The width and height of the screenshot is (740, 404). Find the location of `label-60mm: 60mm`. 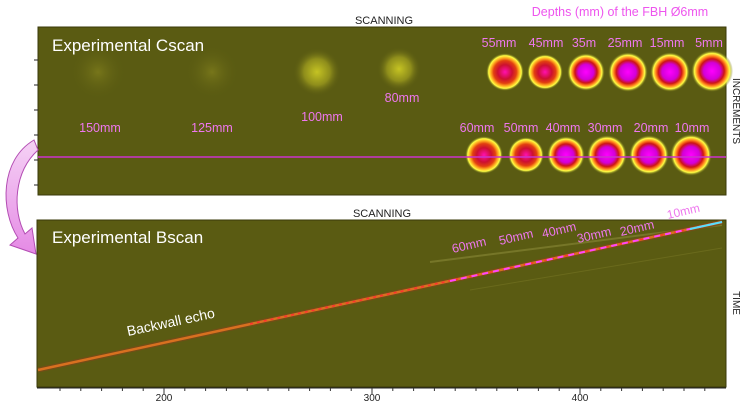

label-60mm: 60mm is located at coordinates (477, 128).